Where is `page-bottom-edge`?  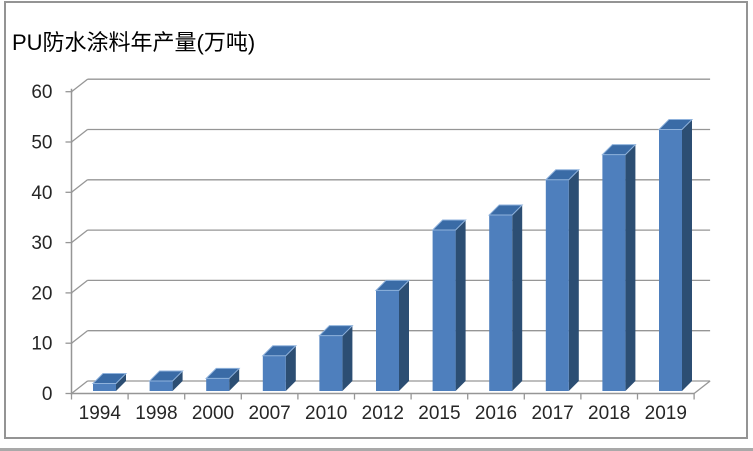 page-bottom-edge is located at coordinates (376, 449).